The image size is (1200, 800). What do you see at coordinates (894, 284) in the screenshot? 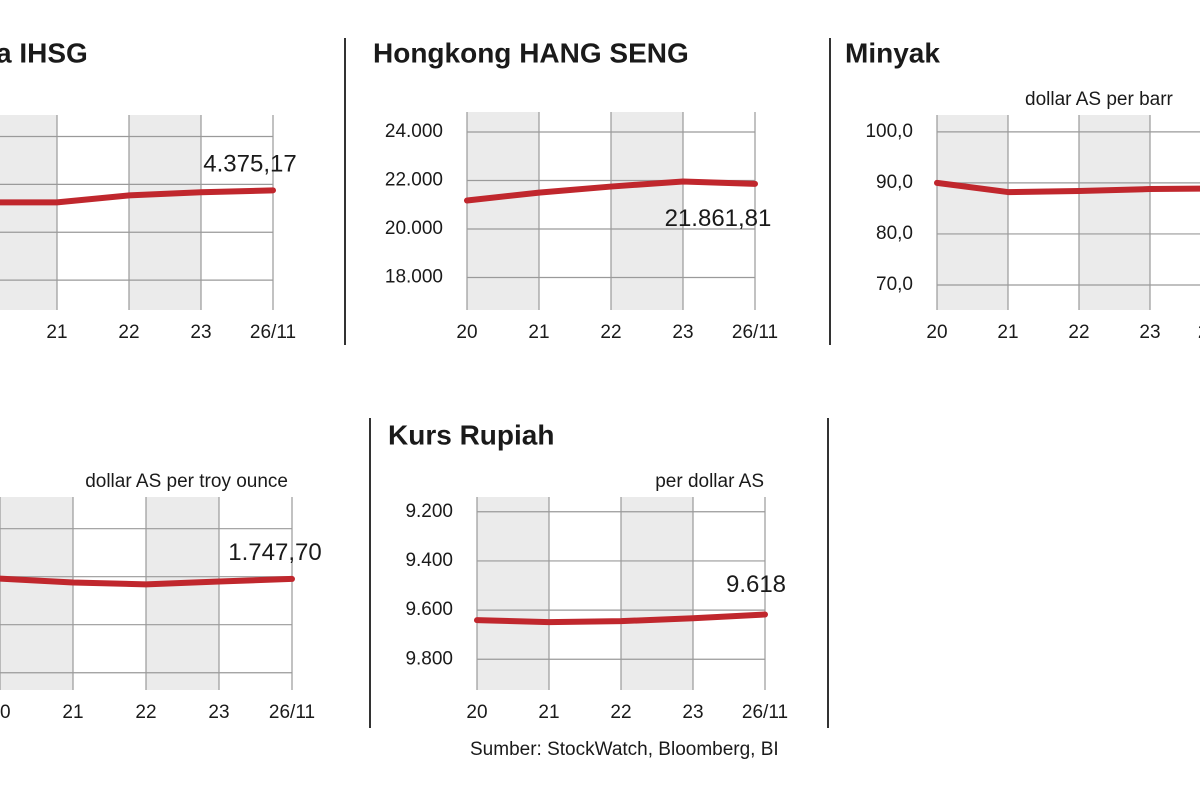
I see `y-tick-label: 70,0` at bounding box center [894, 284].